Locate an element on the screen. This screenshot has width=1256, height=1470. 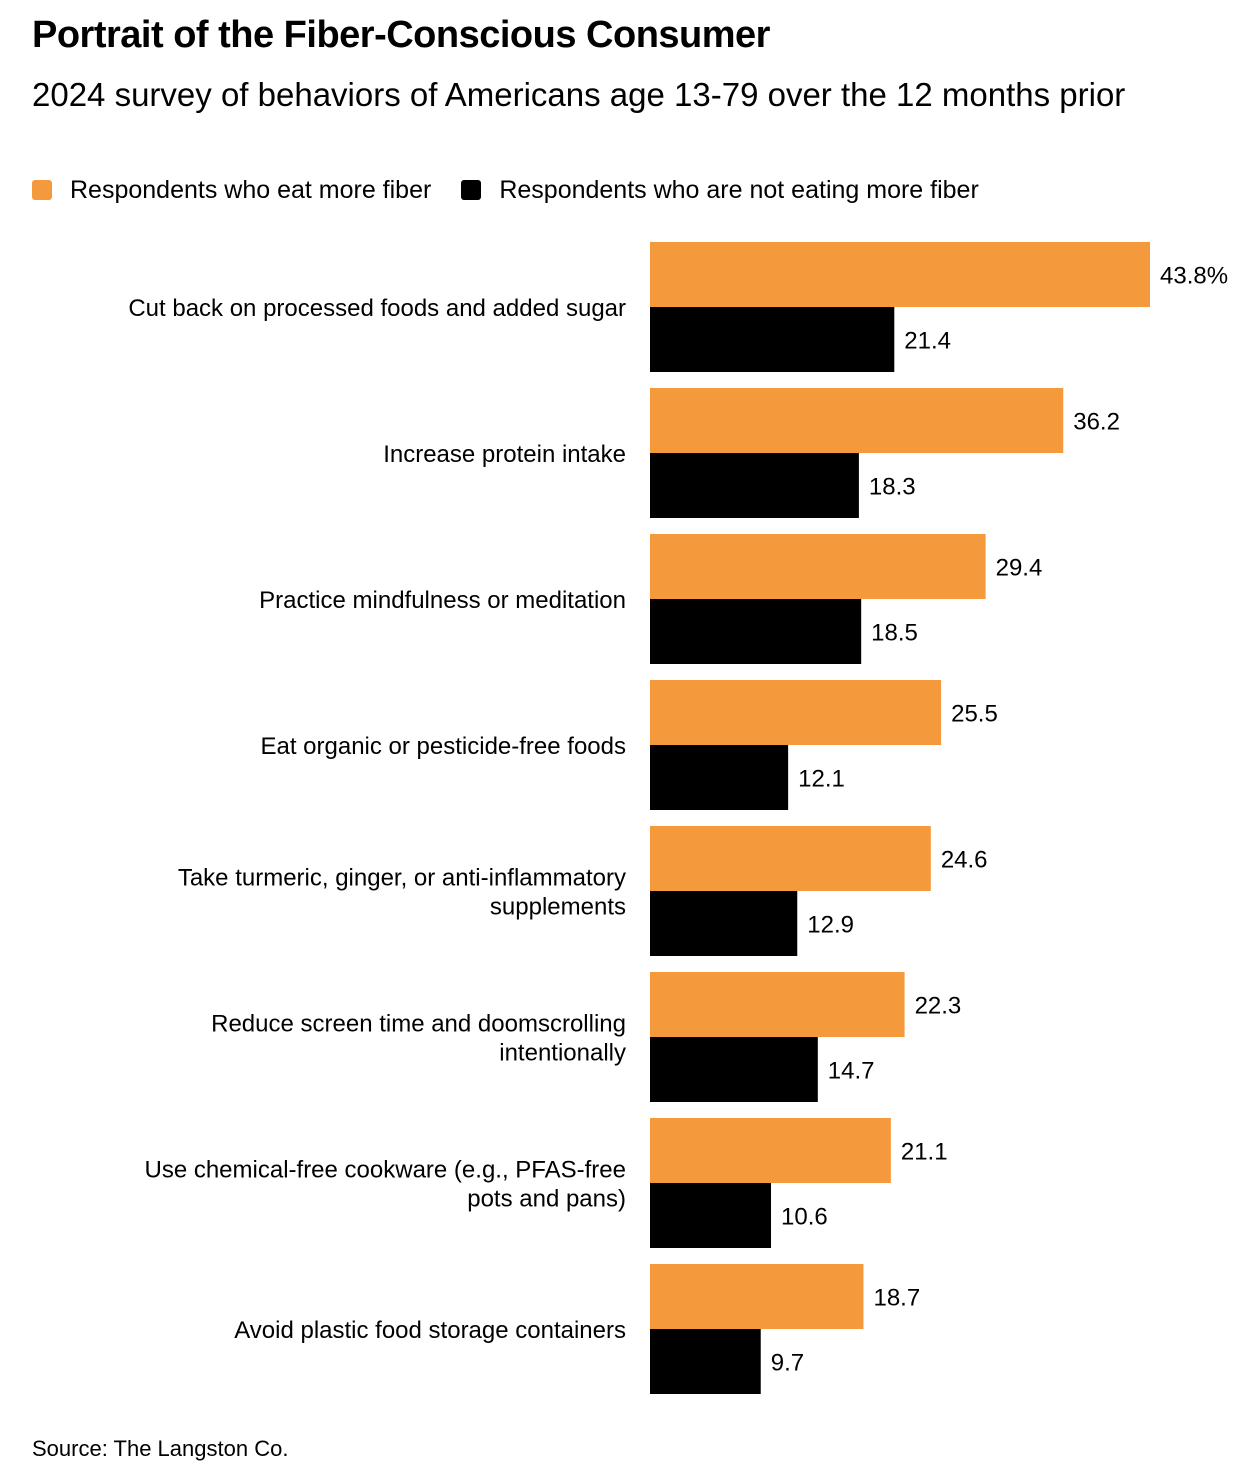
category-label-line: Eat organic or pesticide-free foods is located at coordinates (443, 746).